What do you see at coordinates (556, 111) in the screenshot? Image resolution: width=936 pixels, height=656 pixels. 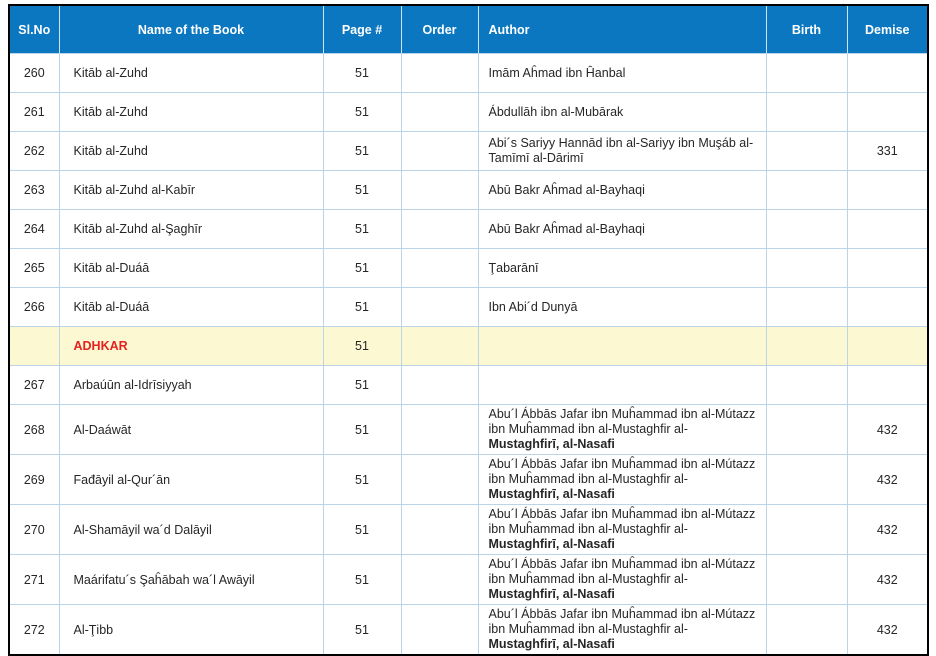 I see `author-text: Ábdullāh ibn al-Mubārak` at bounding box center [556, 111].